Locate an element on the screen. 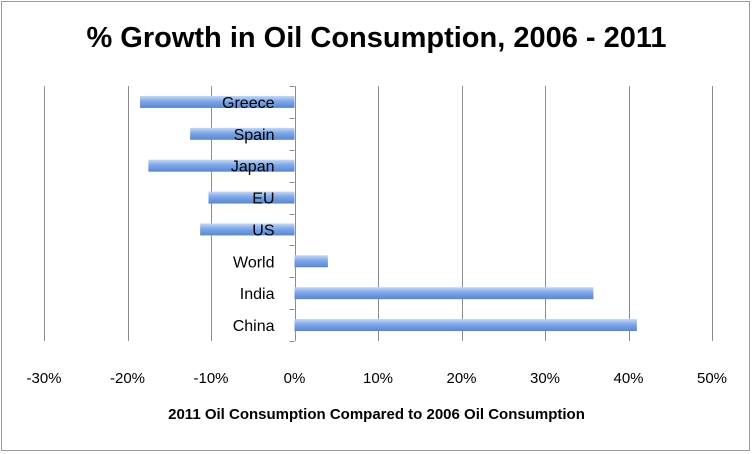 This screenshot has height=454, width=753. x-tick-labels: -30% -20% -10% 0% 10% 20% 30% 40% 50% is located at coordinates (376, 378).